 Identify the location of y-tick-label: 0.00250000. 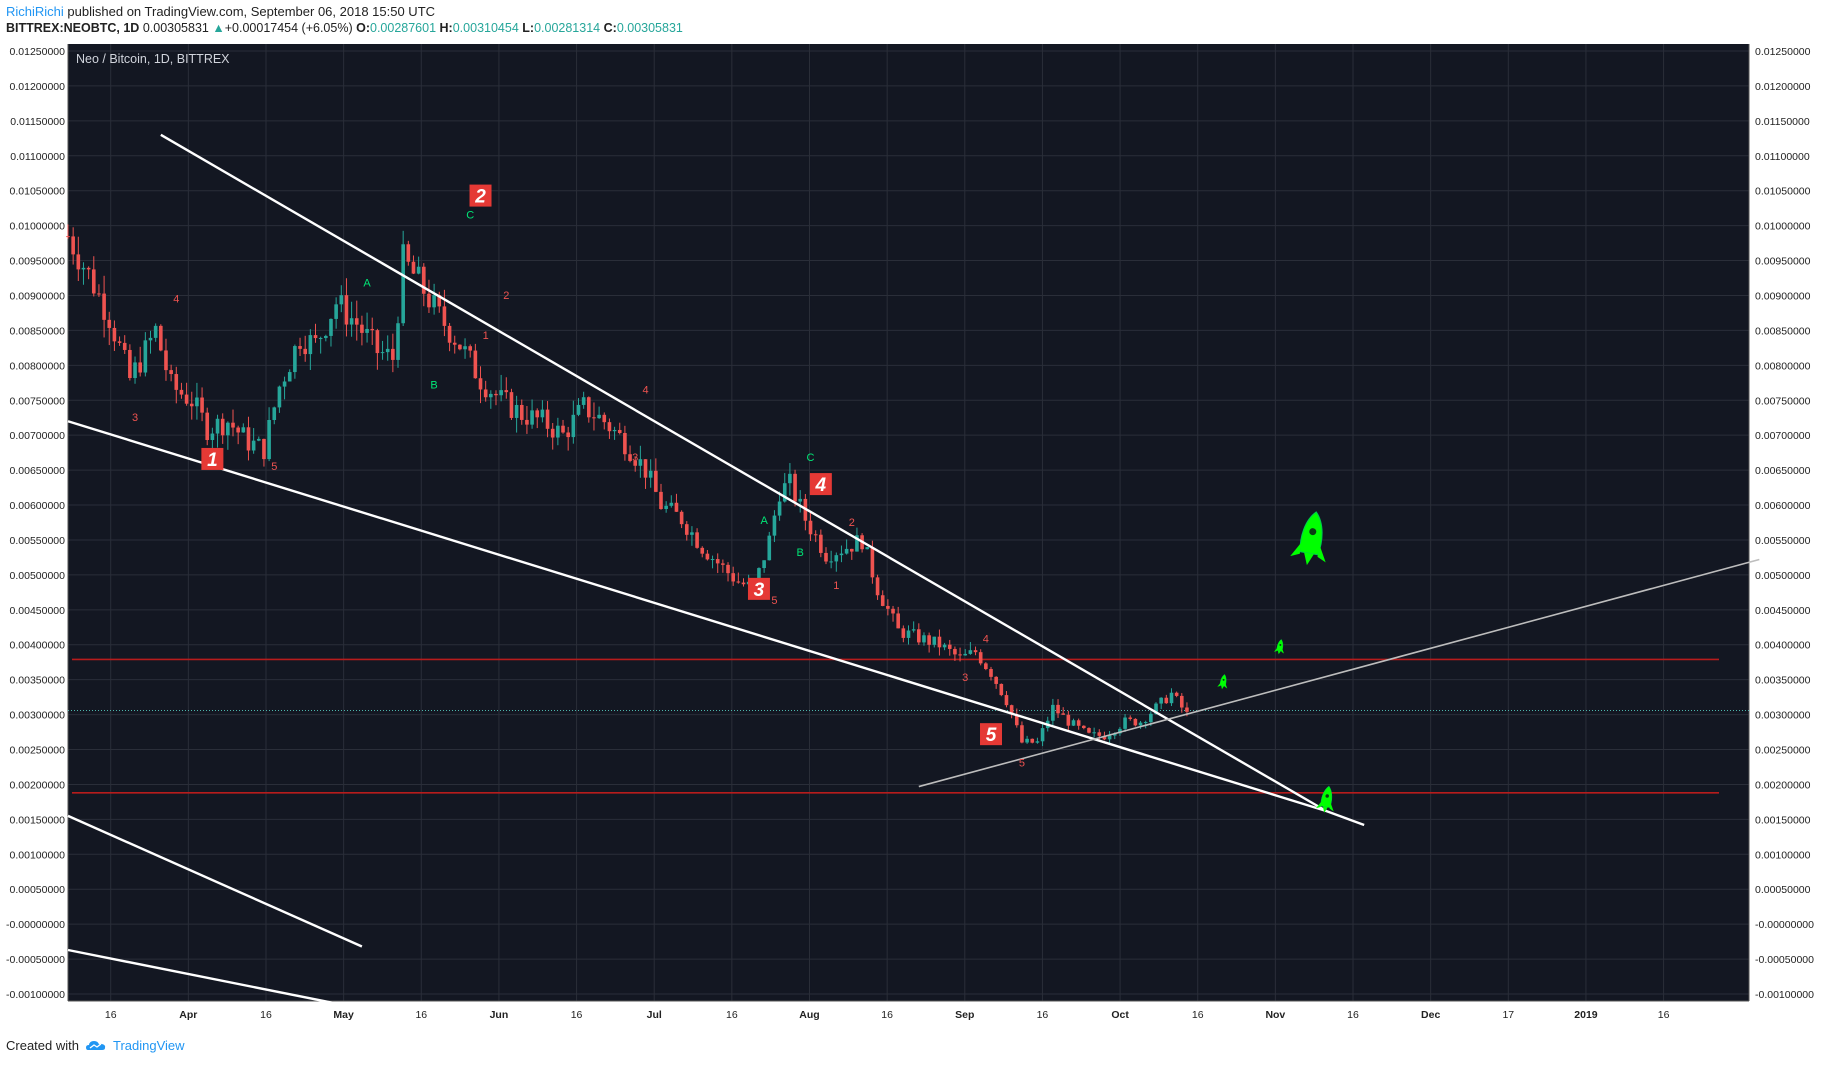
(1783, 751).